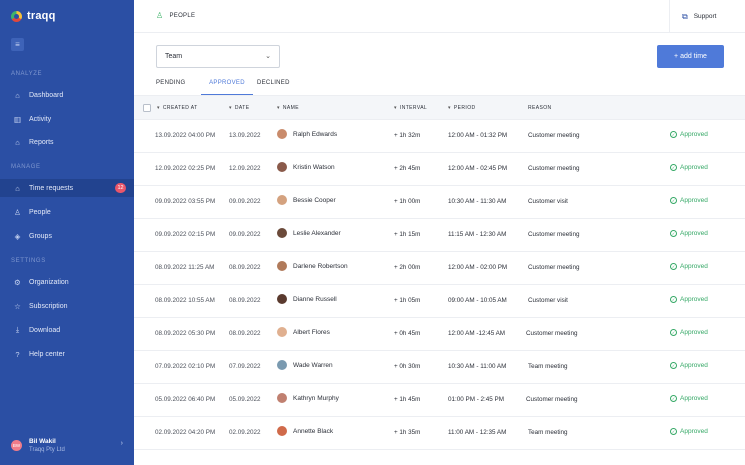  What do you see at coordinates (305, 431) in the screenshot?
I see `person-cell: Annette Black` at bounding box center [305, 431].